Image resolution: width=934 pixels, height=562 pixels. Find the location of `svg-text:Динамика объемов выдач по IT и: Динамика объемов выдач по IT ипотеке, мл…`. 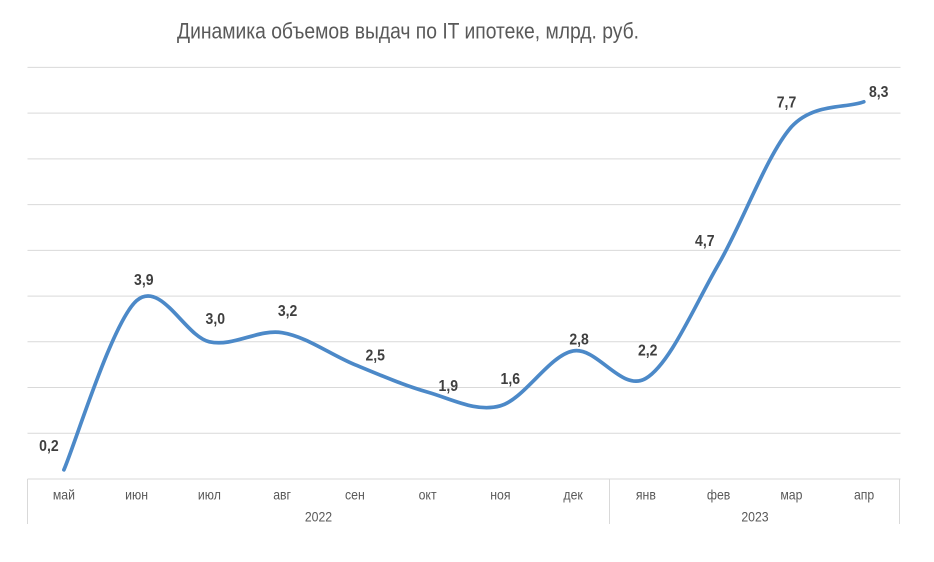

svg-text:Динамика объемов выдач по IT и: Динамика объемов выдач по IT ипотеке, мл… is located at coordinates (408, 31).